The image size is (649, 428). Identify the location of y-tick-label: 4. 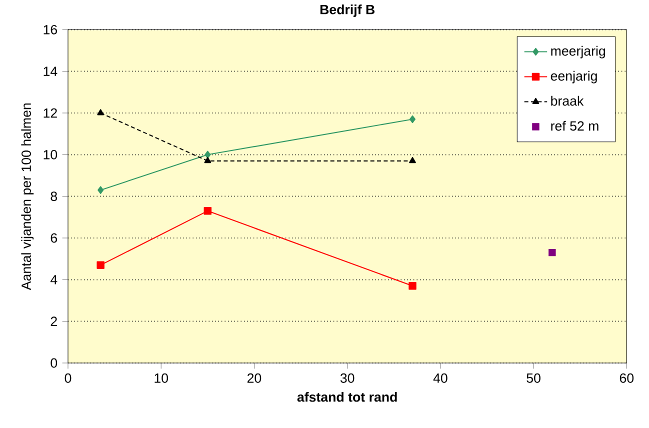
(54, 279).